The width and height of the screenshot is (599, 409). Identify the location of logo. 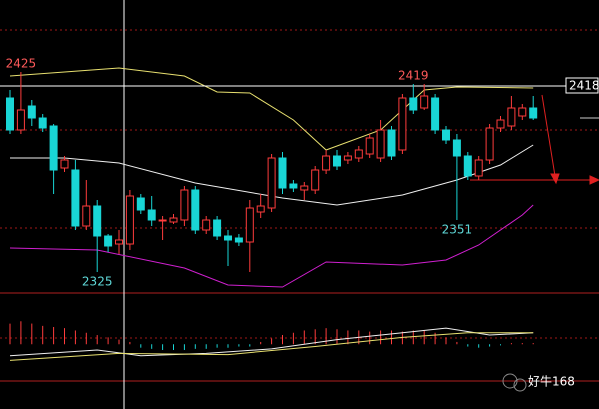
(514, 382).